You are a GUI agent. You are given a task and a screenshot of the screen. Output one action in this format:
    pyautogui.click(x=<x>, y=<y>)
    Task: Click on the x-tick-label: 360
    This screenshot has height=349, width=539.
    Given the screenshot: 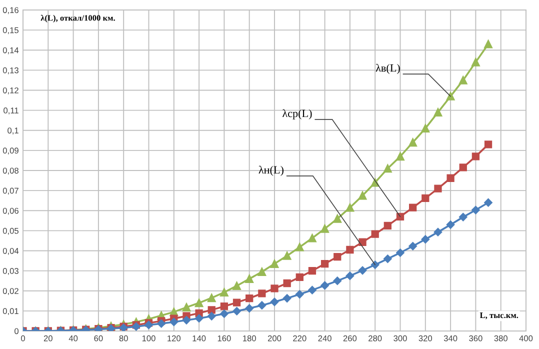 What is the action you would take?
    pyautogui.click(x=475, y=338)
    